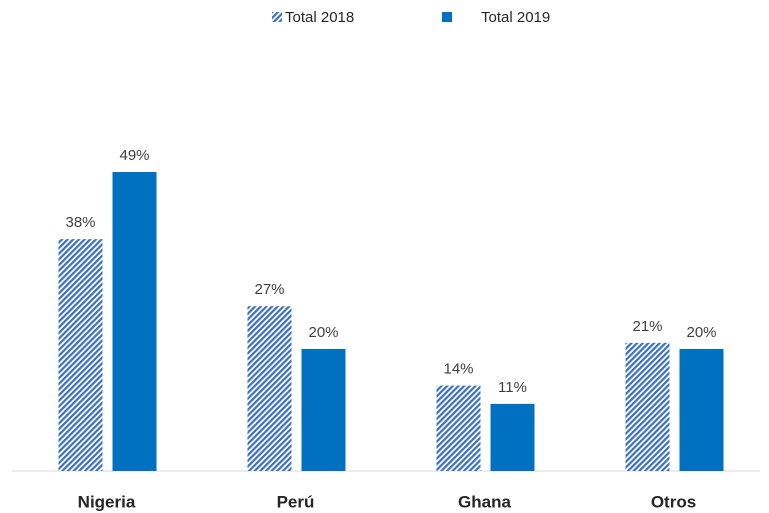 Image resolution: width=769 pixels, height=513 pixels. What do you see at coordinates (107, 501) in the screenshot?
I see `x-tick-label: Nigeria` at bounding box center [107, 501].